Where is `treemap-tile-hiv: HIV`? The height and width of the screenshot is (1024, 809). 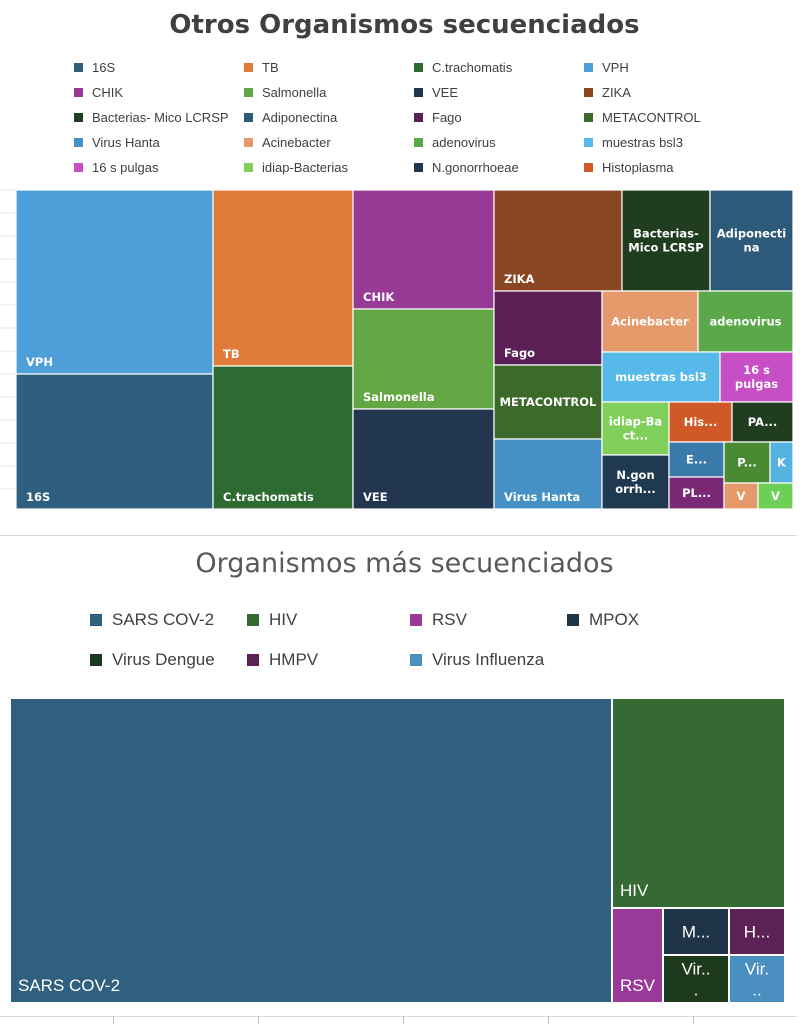
treemap-tile-hiv: HIV is located at coordinates (698, 803).